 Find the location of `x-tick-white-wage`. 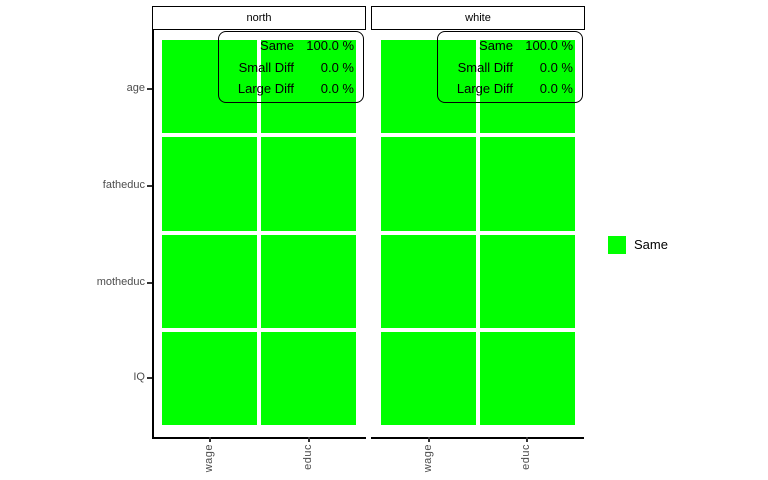

x-tick-white-wage is located at coordinates (429, 439).